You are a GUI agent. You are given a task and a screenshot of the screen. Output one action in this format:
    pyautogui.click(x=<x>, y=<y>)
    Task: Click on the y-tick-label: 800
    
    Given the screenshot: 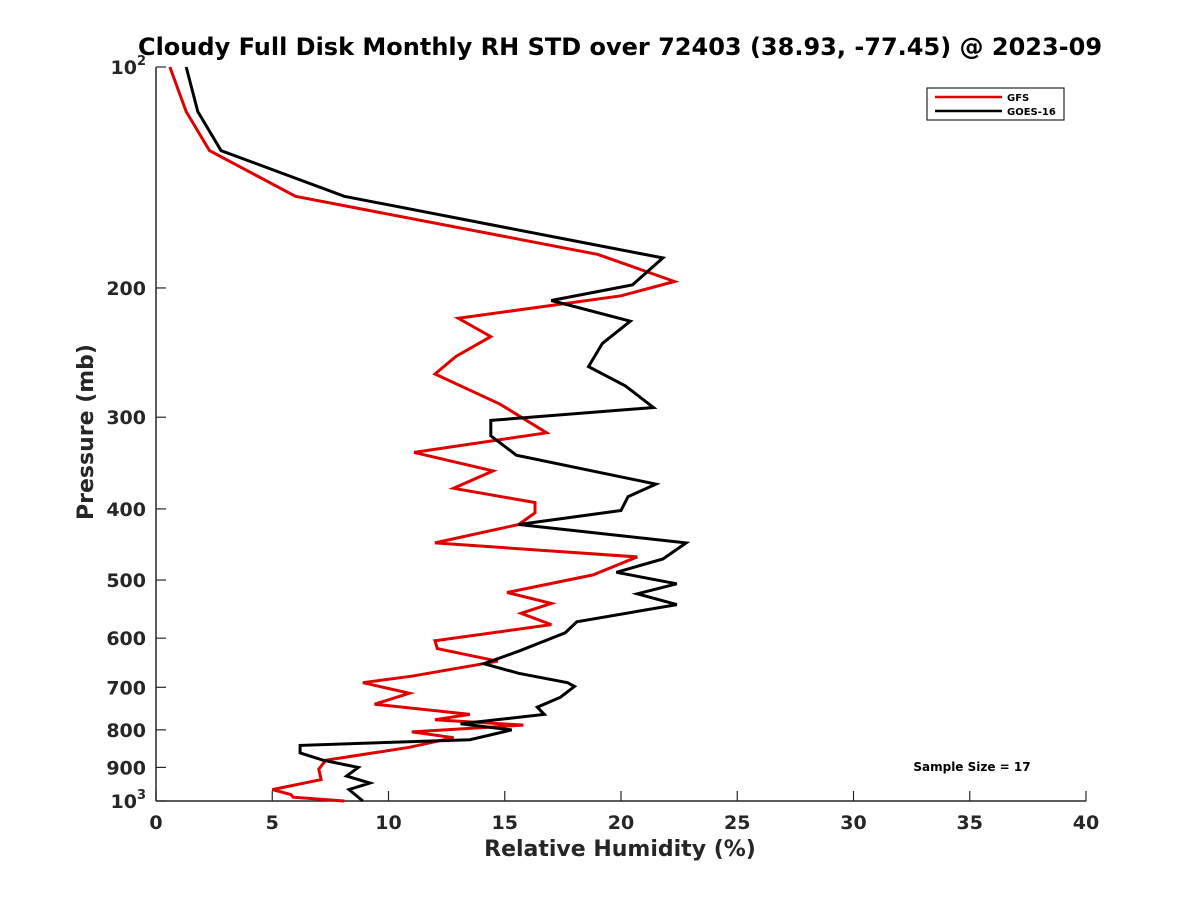 What is the action you would take?
    pyautogui.click(x=126, y=731)
    